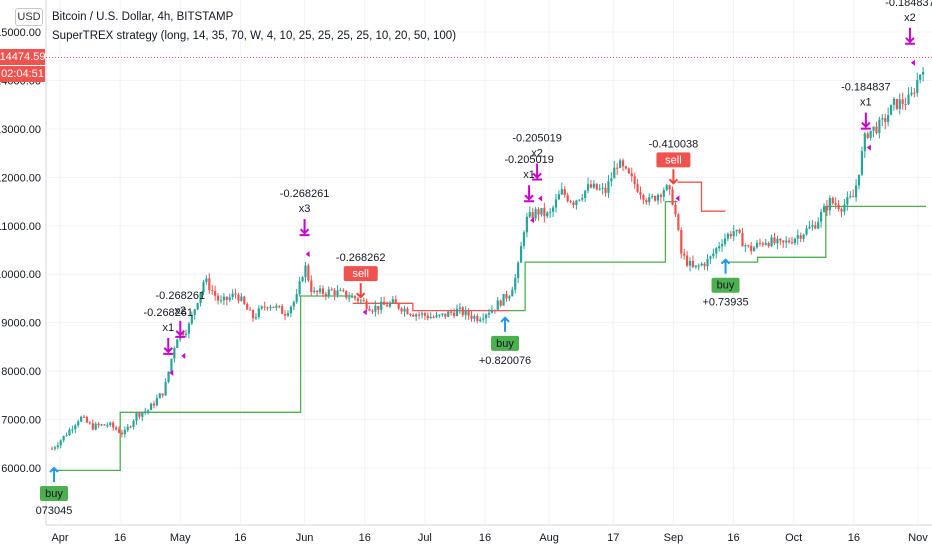  I want to click on y-tick-label: 6000.00, so click(21, 469).